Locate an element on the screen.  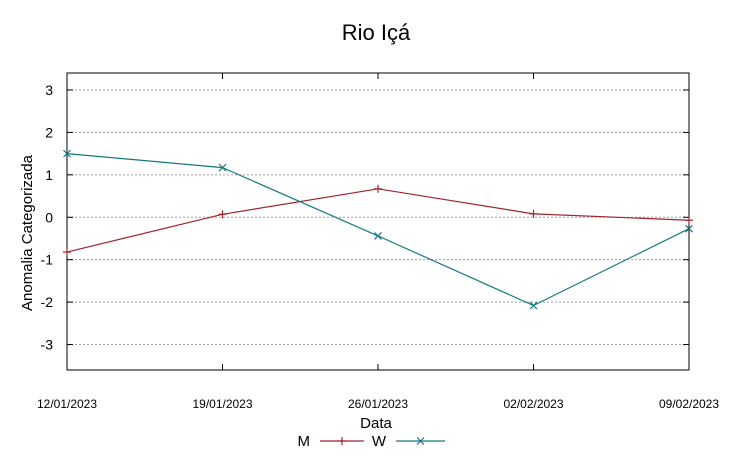
x-tick-label: 26/01/2023 is located at coordinates (378, 404).